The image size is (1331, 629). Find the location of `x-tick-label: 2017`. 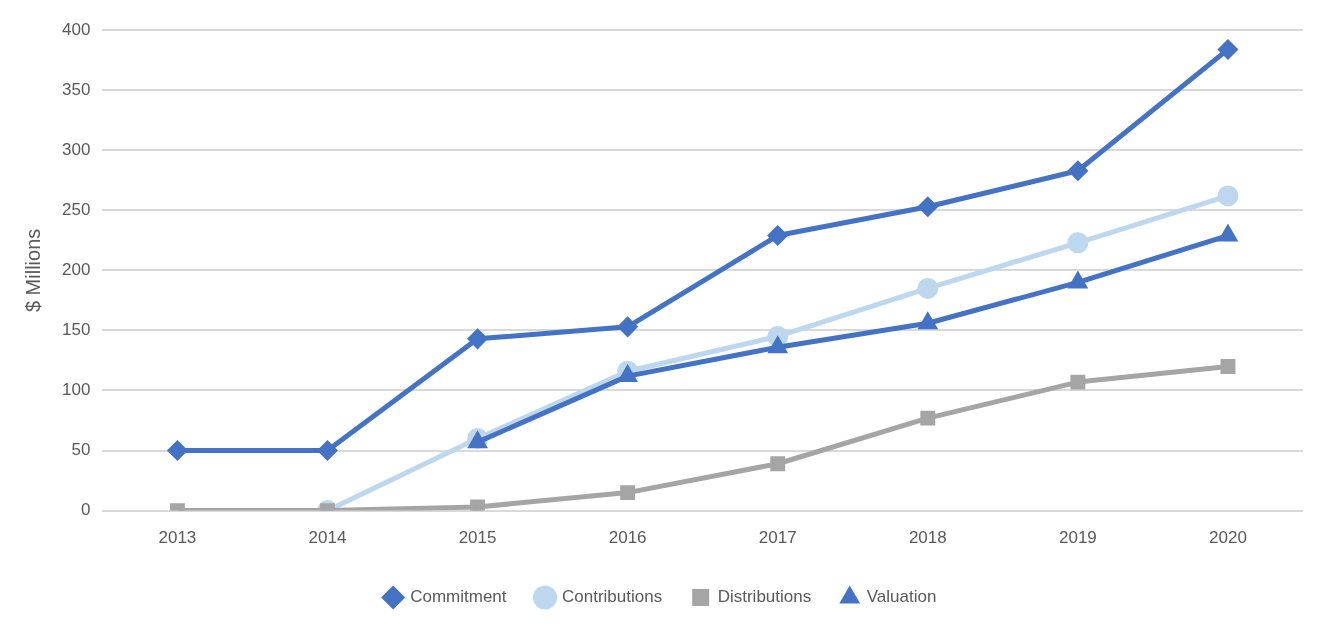

x-tick-label: 2017 is located at coordinates (777, 538).